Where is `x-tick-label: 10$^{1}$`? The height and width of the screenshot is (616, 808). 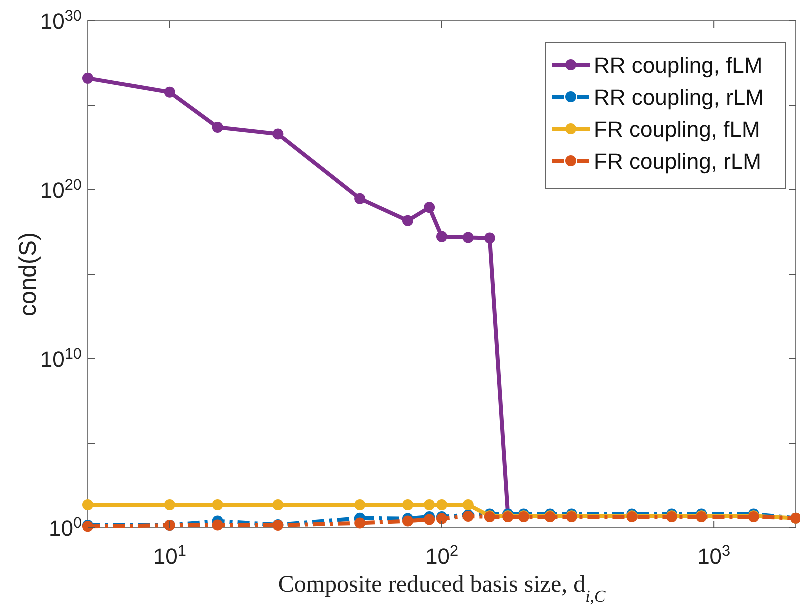 x-tick-label: 10$^{1}$ is located at coordinates (169, 555).